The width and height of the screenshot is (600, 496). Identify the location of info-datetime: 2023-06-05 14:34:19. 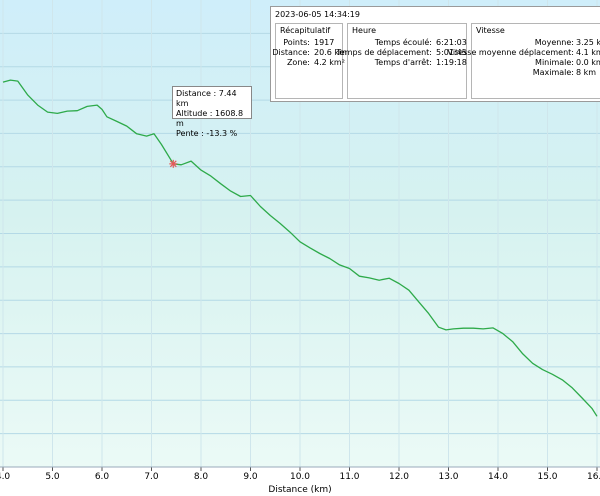
(317, 14).